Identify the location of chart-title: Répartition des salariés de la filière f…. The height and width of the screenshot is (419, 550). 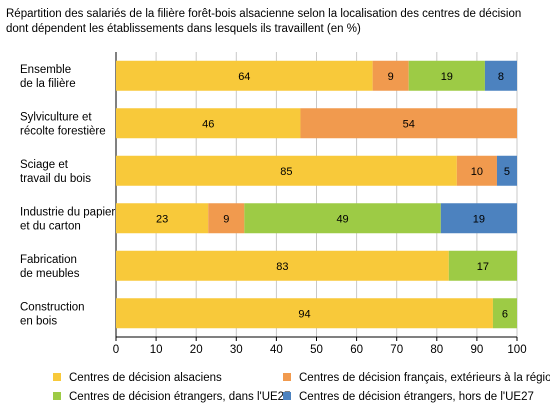
(264, 21).